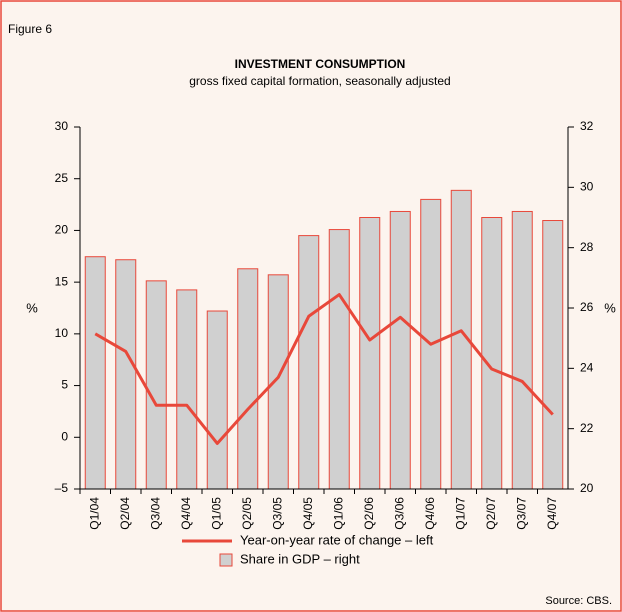  What do you see at coordinates (62, 178) in the screenshot?
I see `y-tick-label: 25` at bounding box center [62, 178].